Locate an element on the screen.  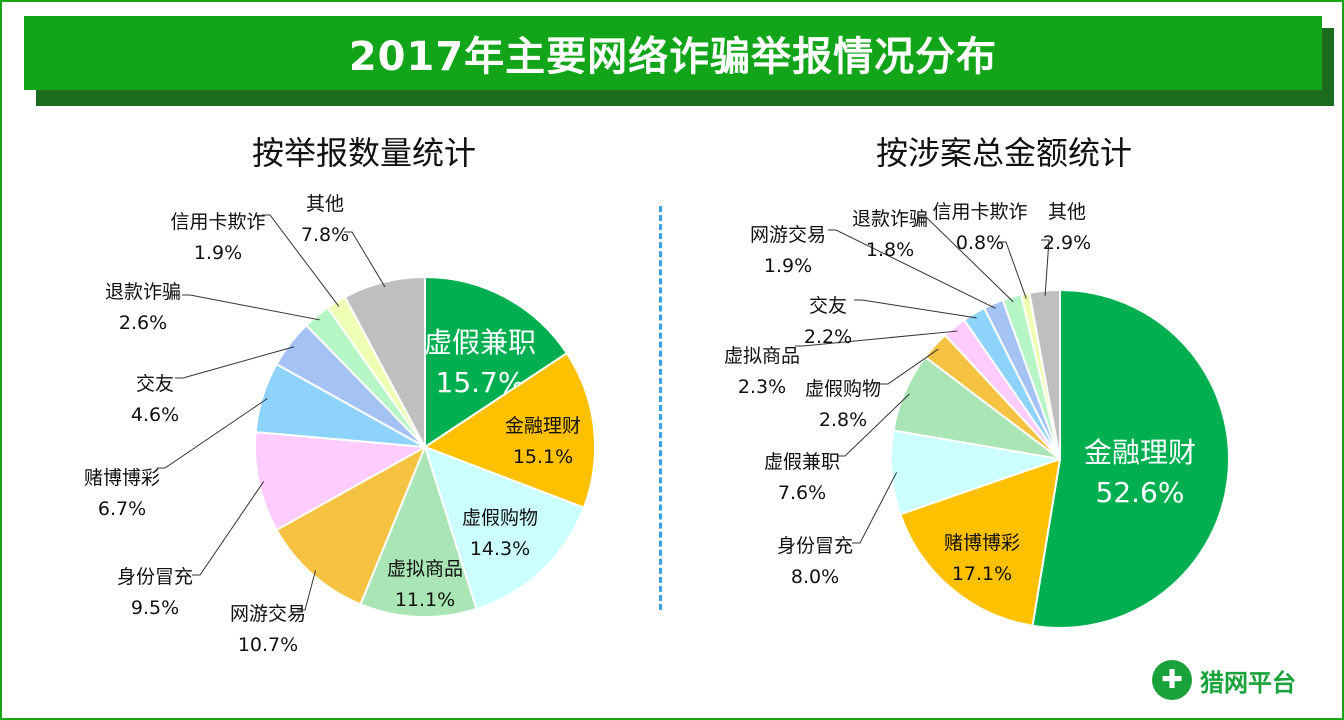
slice-value-label: 17.1% is located at coordinates (982, 574).